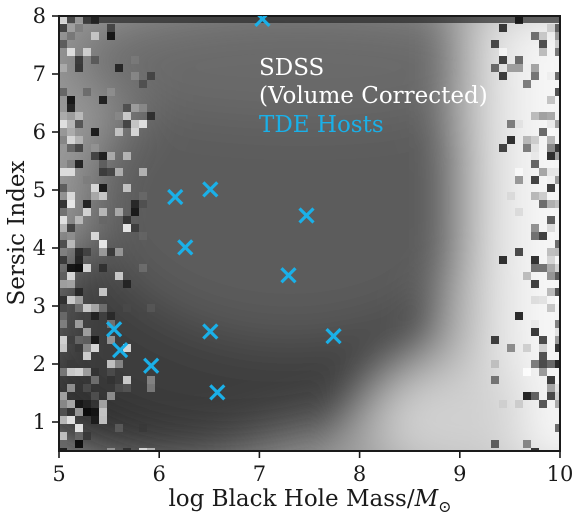 The image size is (581, 520). I want to click on y-tick-label-7: 8, so click(39, 16).